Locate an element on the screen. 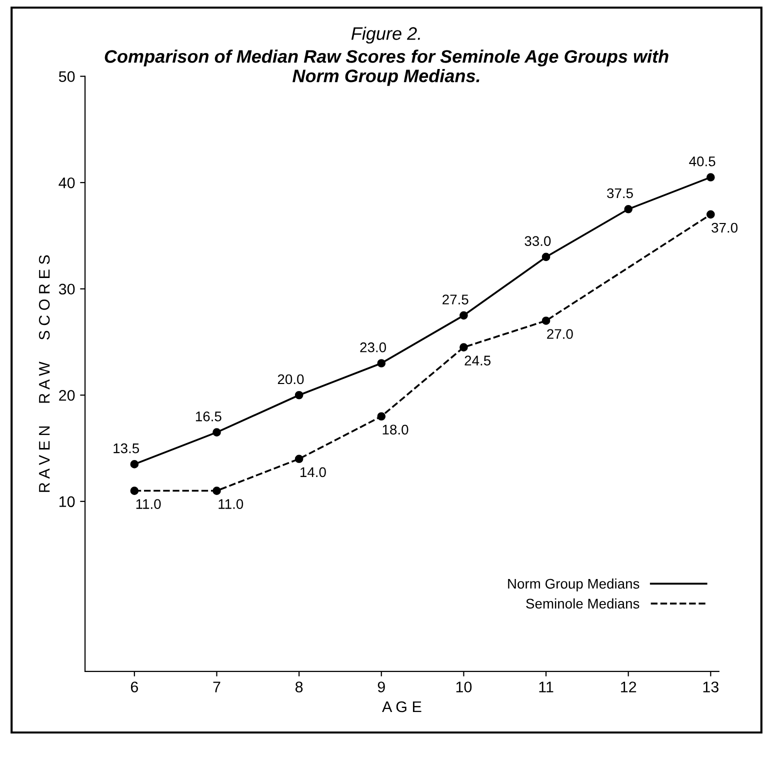 This screenshot has height=763, width=773. data-label: 13.5 is located at coordinates (127, 448).